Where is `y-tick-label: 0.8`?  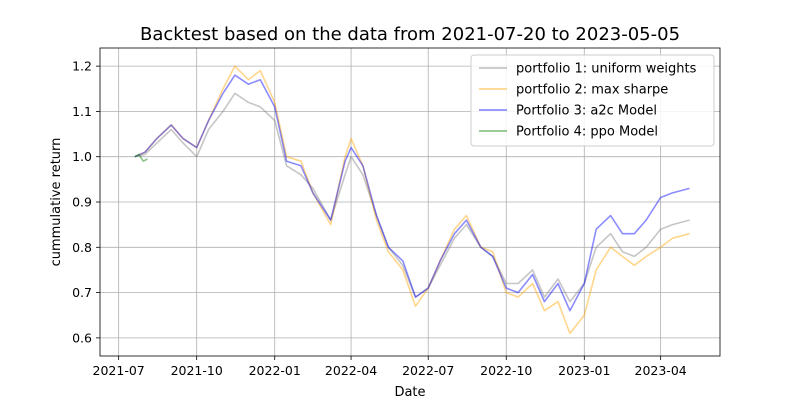
y-tick-label: 0.8 is located at coordinates (82, 247).